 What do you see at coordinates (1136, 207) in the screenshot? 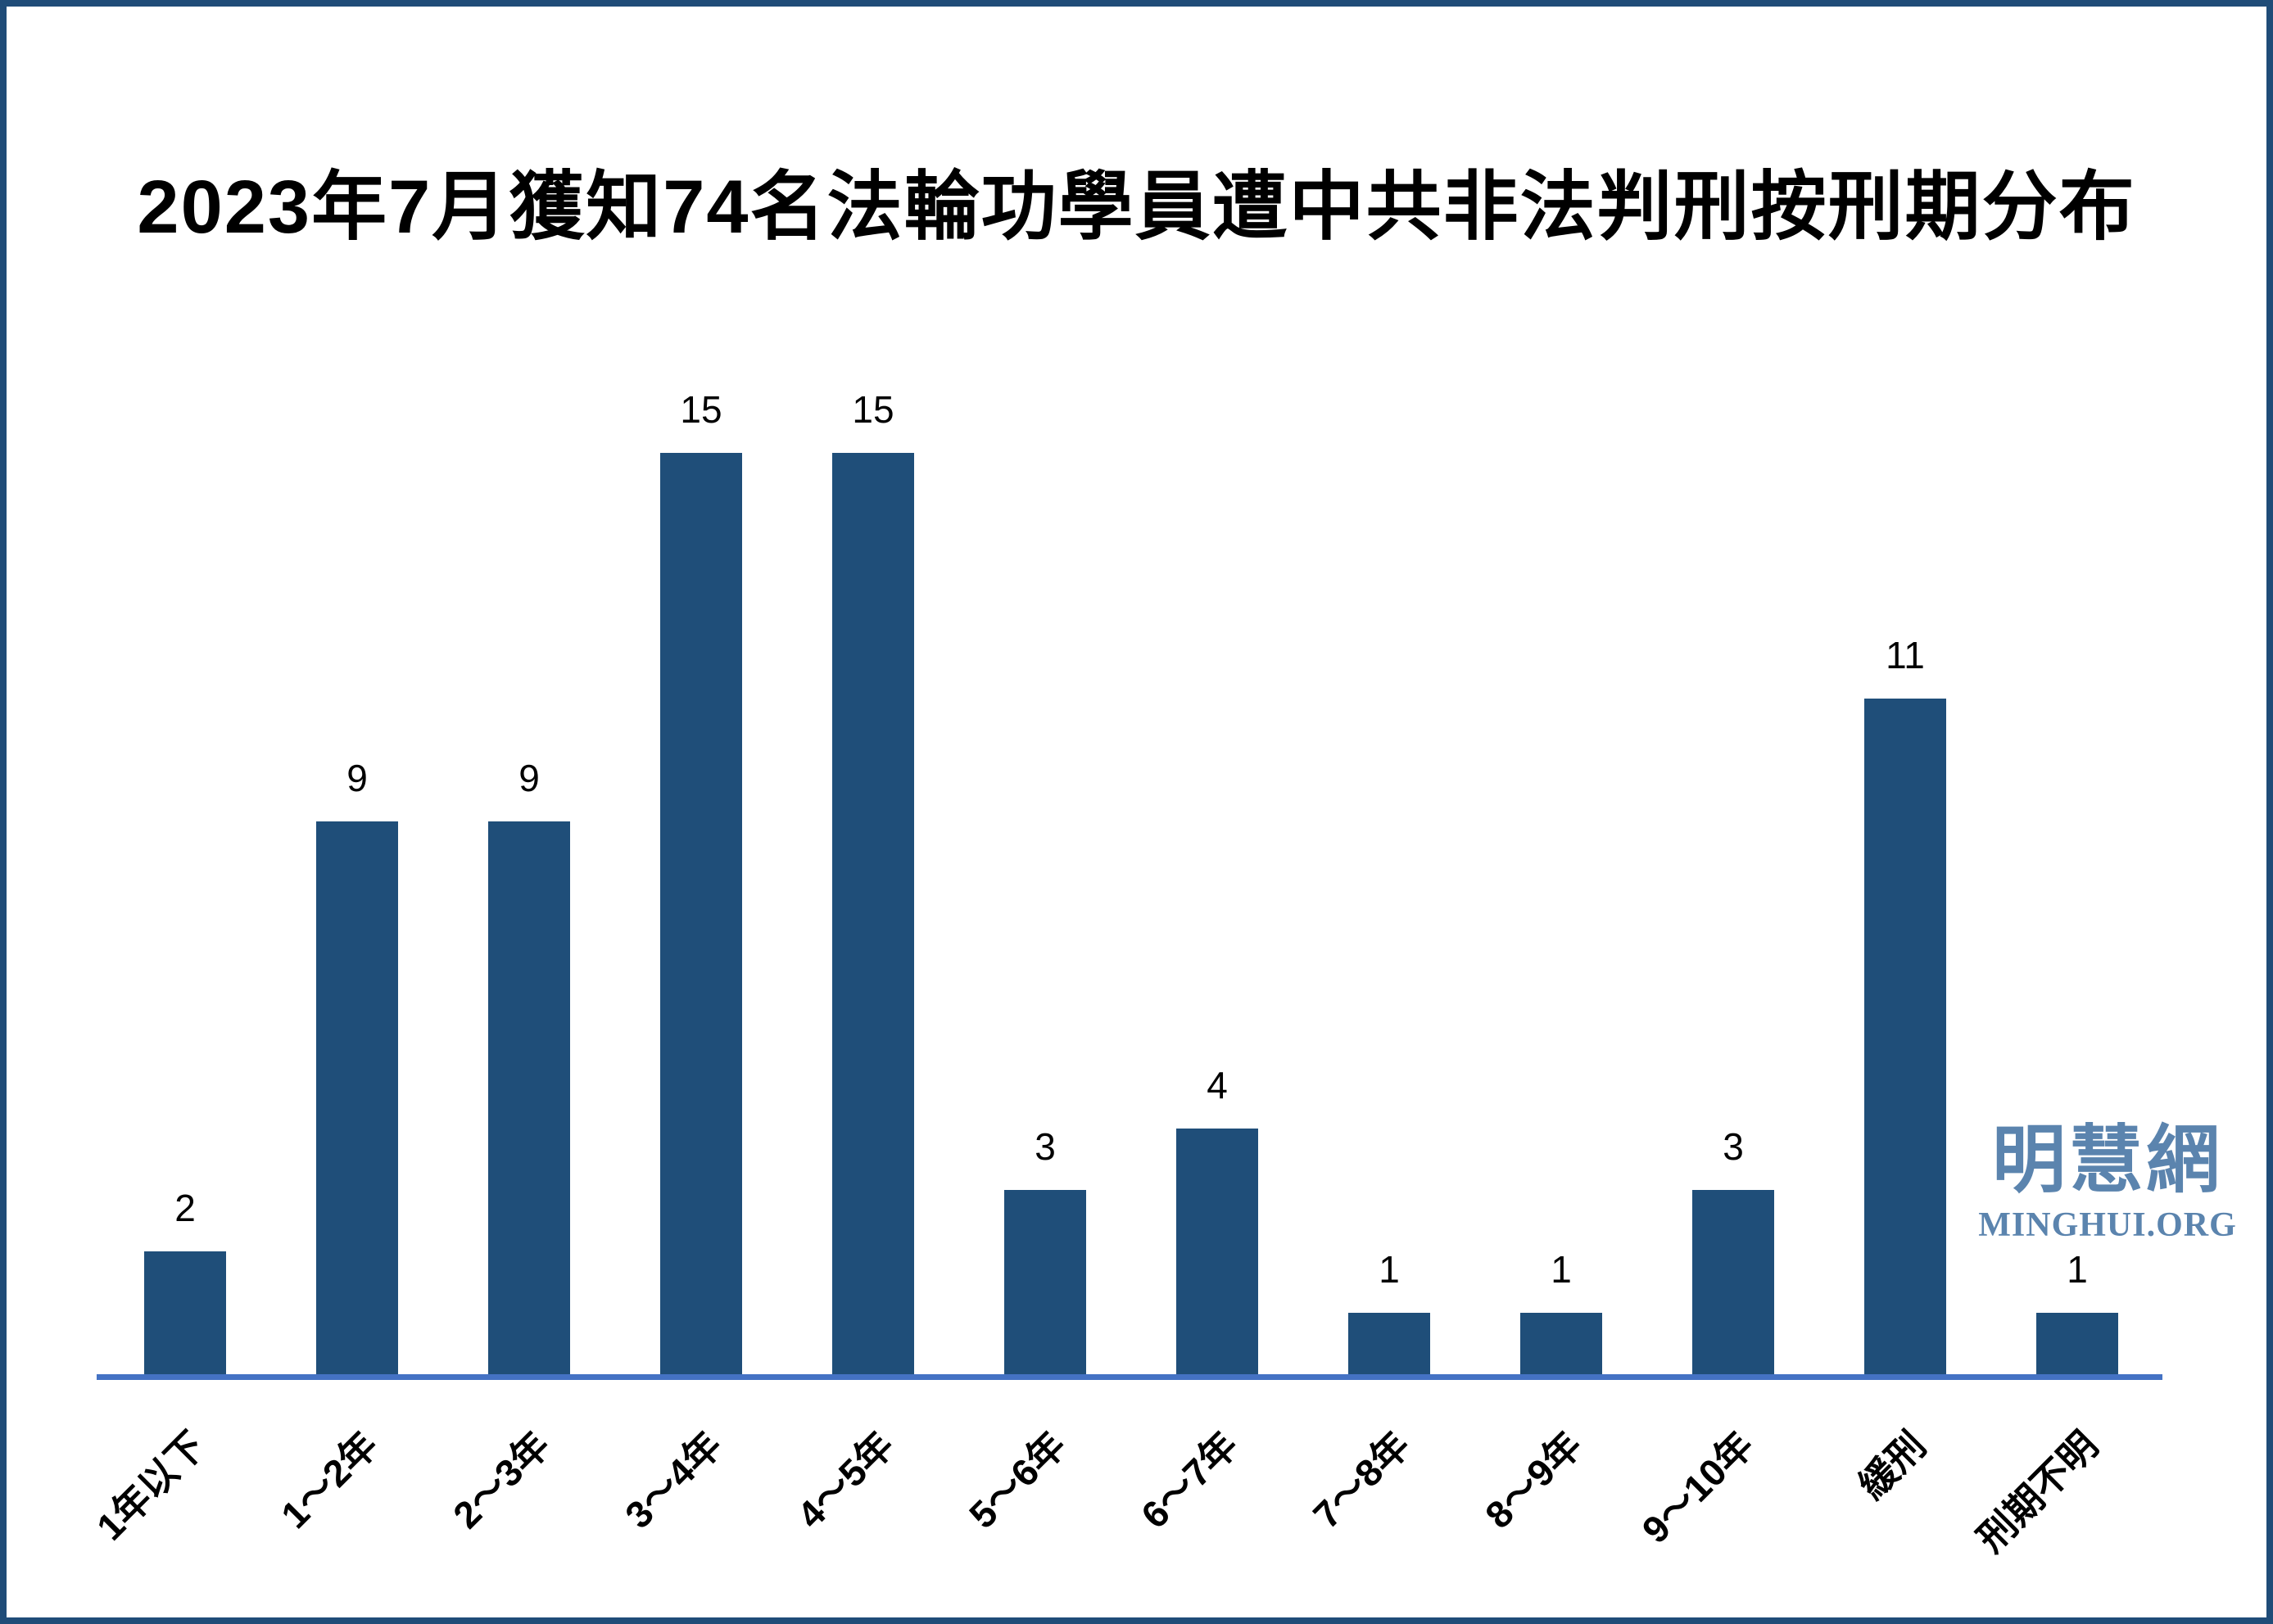
I see `chart-title: 2023年7月獲知74名法輪功學員遭中共非法判刑按刑期分布` at bounding box center [1136, 207].